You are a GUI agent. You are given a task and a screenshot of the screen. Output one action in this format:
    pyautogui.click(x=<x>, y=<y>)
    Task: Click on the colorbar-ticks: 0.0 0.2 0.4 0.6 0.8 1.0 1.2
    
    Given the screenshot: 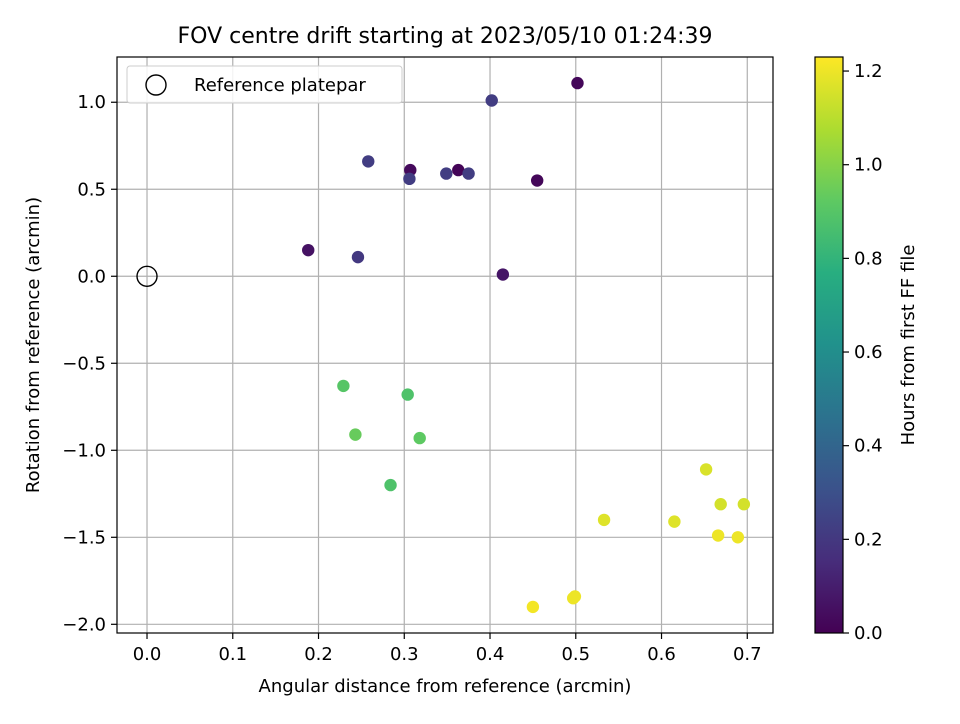 What is the action you would take?
    pyautogui.click(x=863, y=352)
    